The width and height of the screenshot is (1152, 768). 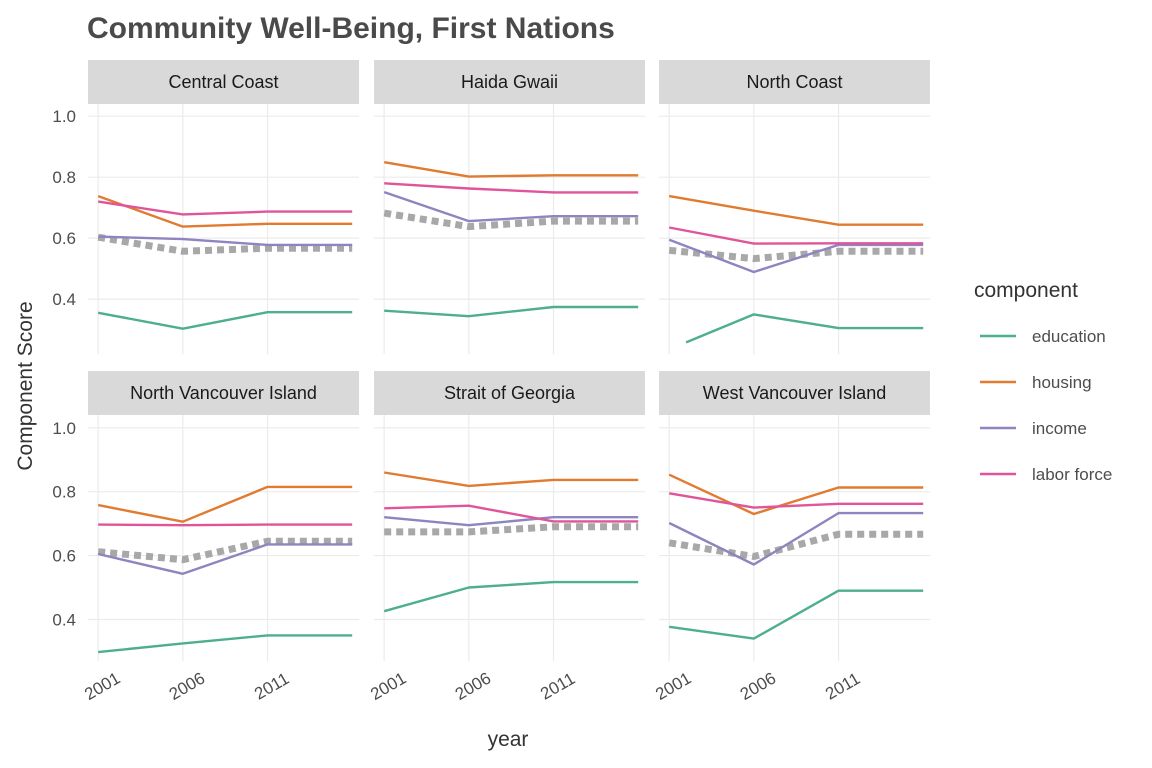 I want to click on facet-panel-strait-of-georgia: Strait of Georgia 2001 2006 2011, so click(x=506, y=537).